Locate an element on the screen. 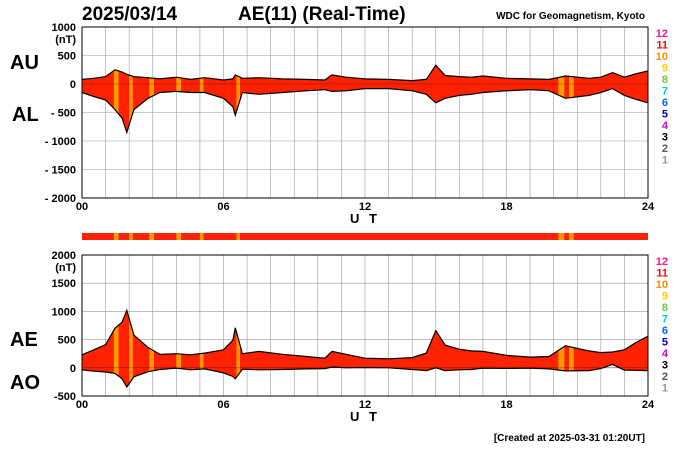 The width and height of the screenshot is (700, 450). ao-panel-label: AO is located at coordinates (25, 383).